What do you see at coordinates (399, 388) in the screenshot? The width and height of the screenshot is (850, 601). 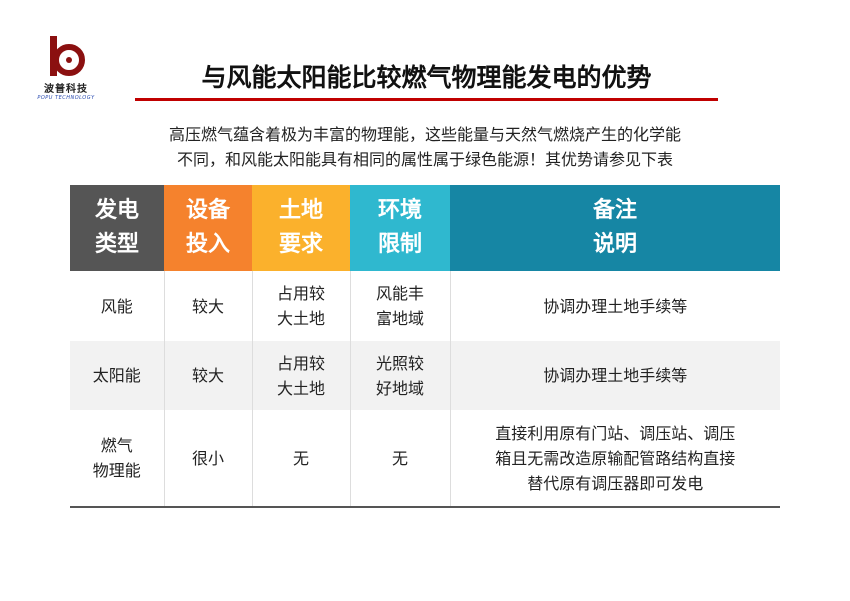 I see `cell-text: 好地域` at bounding box center [399, 388].